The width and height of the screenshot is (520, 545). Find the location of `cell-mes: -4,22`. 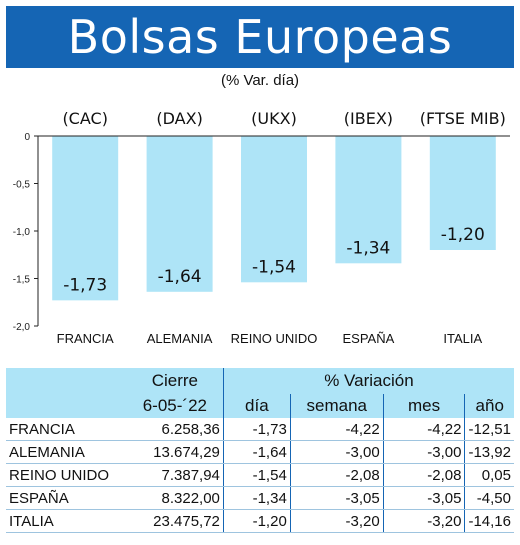

cell-mes: -4,22 is located at coordinates (423, 429).